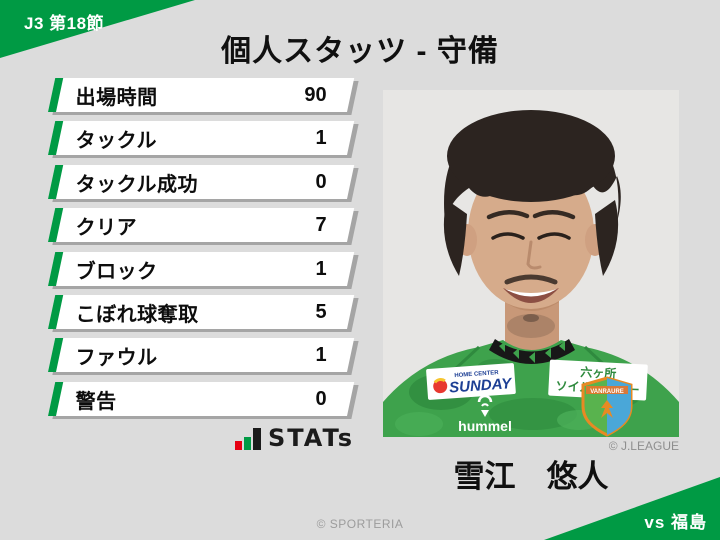 Image resolution: width=720 pixels, height=540 pixels. What do you see at coordinates (201, 138) in the screenshot?
I see `stat-row: タックル 1` at bounding box center [201, 138].